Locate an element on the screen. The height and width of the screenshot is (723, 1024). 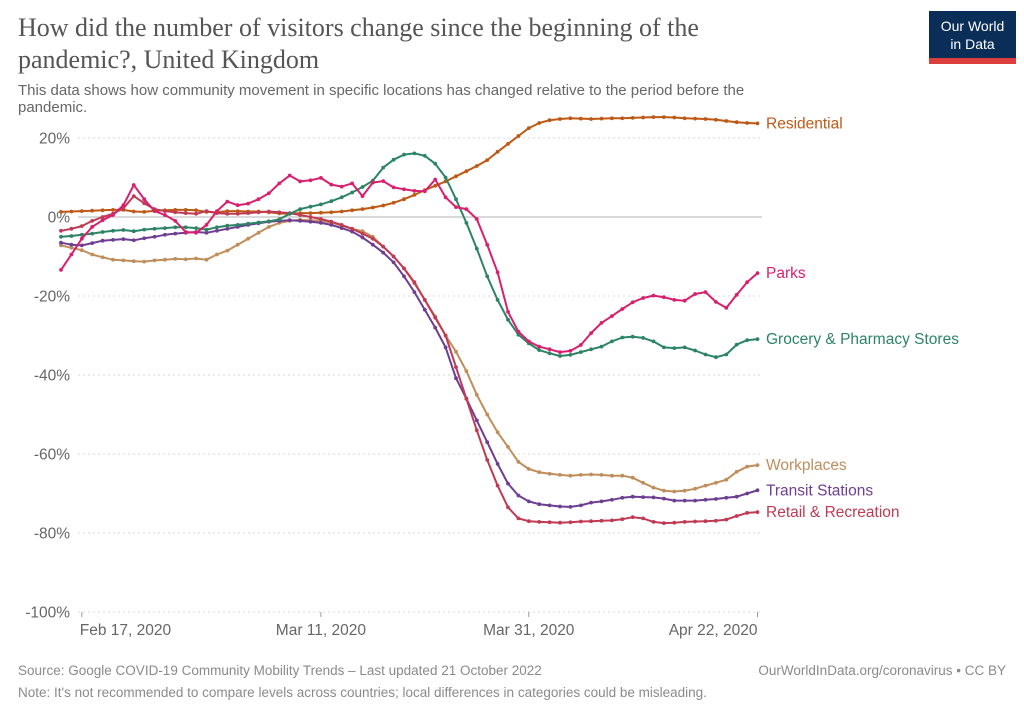
owid-logo: Our World in Data is located at coordinates (972, 37).